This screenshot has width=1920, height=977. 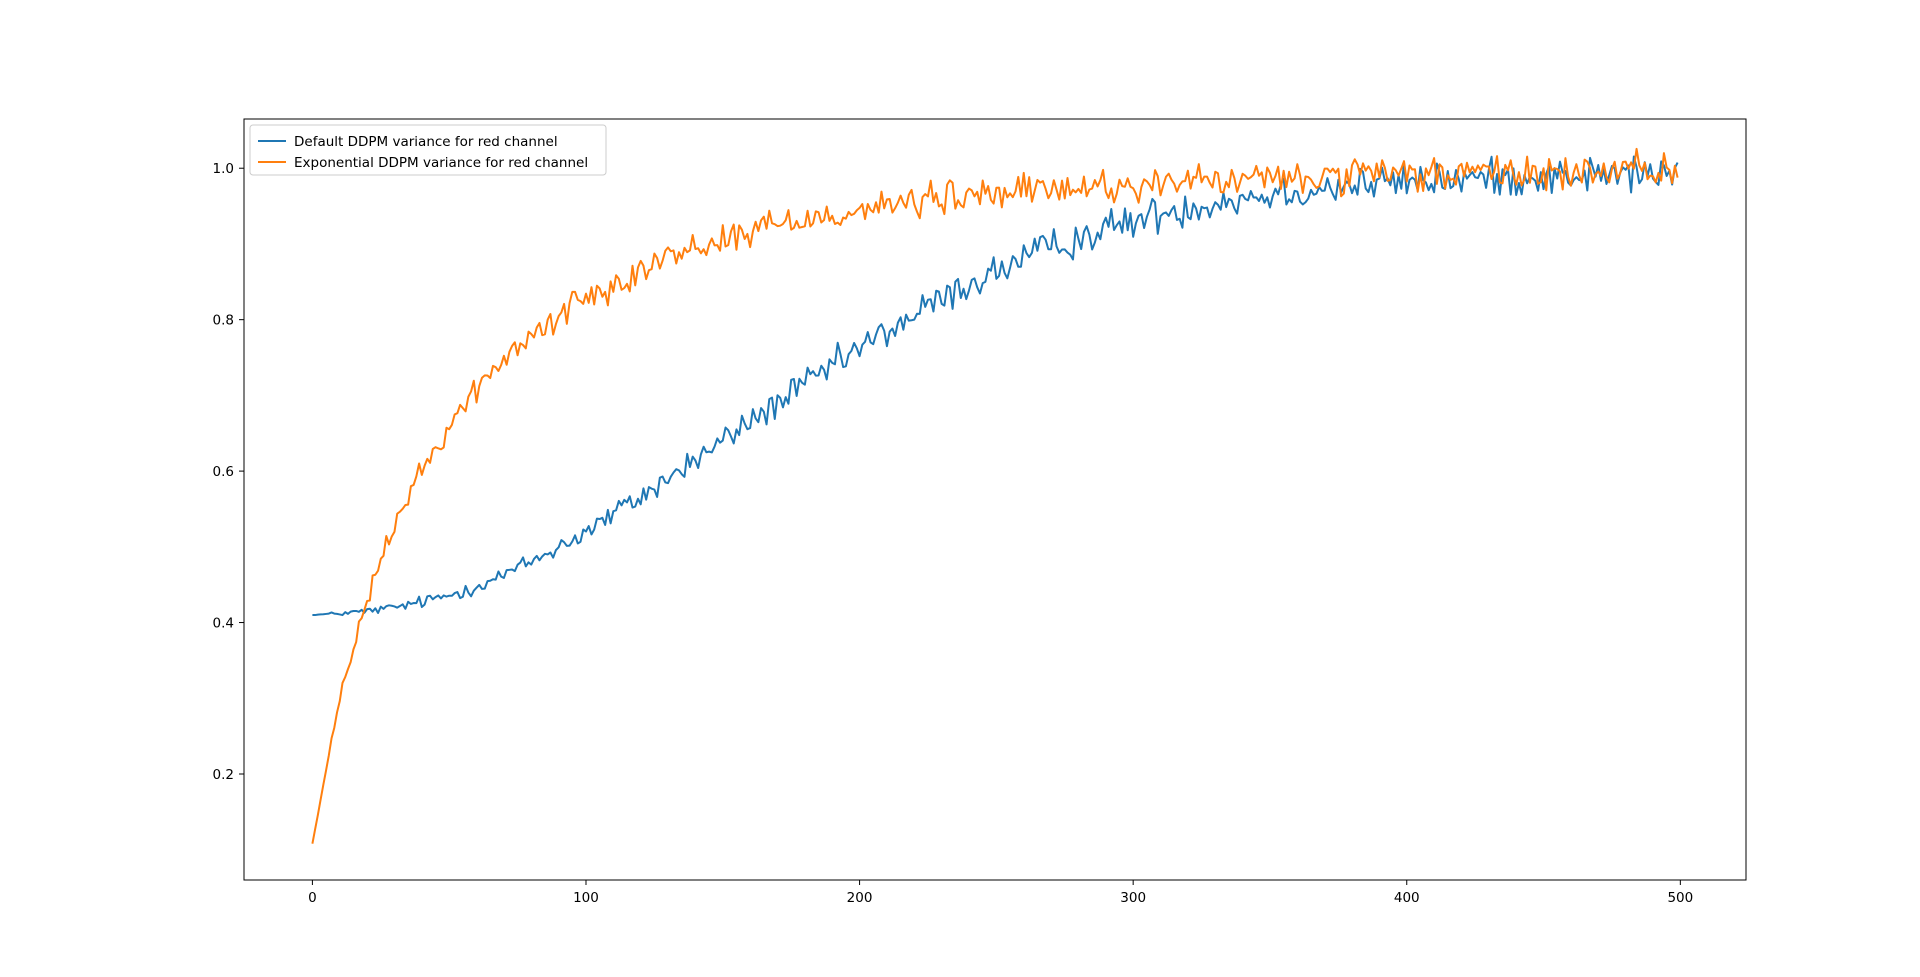 What do you see at coordinates (426, 142) in the screenshot?
I see `legend-label-default: Default DDPM variance for red channel` at bounding box center [426, 142].